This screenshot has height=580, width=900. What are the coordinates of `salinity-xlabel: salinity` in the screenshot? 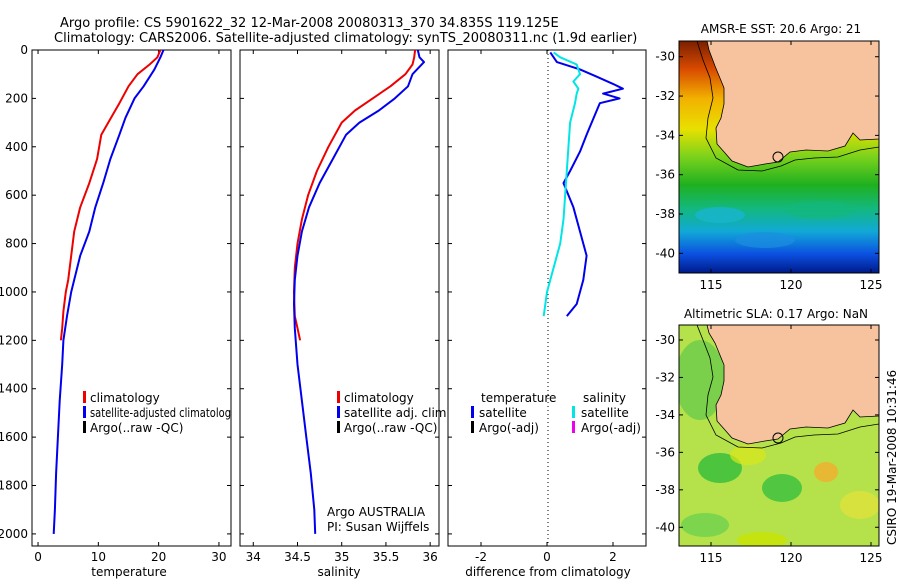 It's located at (338, 572).